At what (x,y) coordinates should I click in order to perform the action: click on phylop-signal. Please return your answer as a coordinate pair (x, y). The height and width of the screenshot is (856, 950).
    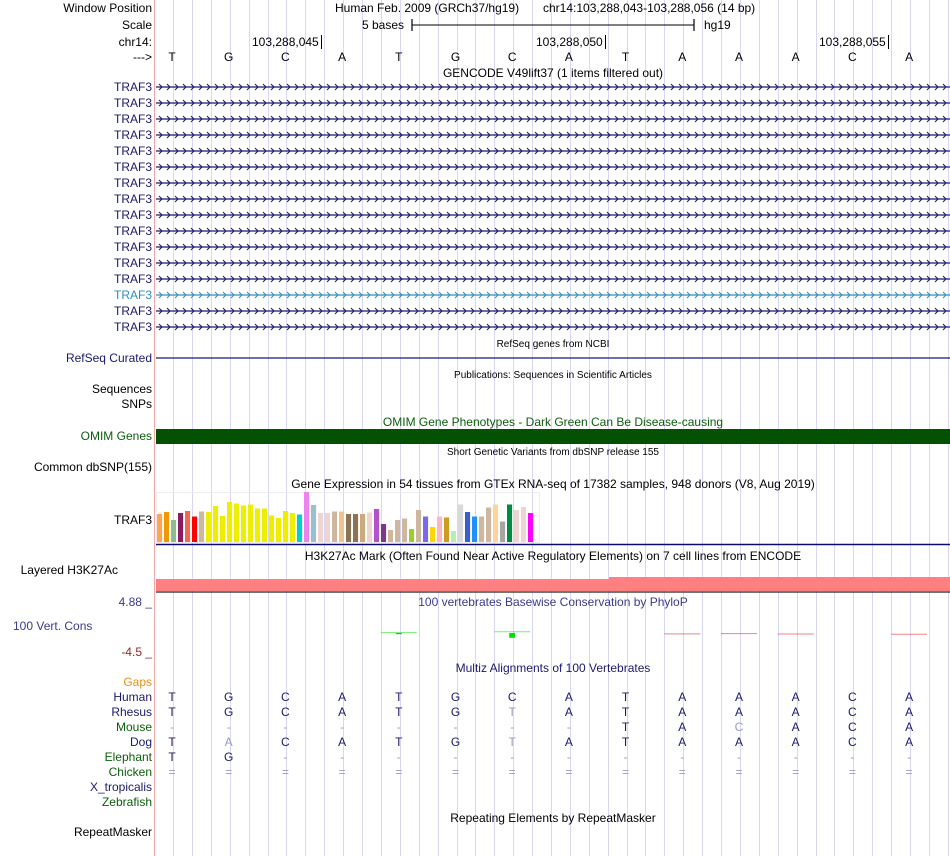
    Looking at the image, I should click on (553, 632).